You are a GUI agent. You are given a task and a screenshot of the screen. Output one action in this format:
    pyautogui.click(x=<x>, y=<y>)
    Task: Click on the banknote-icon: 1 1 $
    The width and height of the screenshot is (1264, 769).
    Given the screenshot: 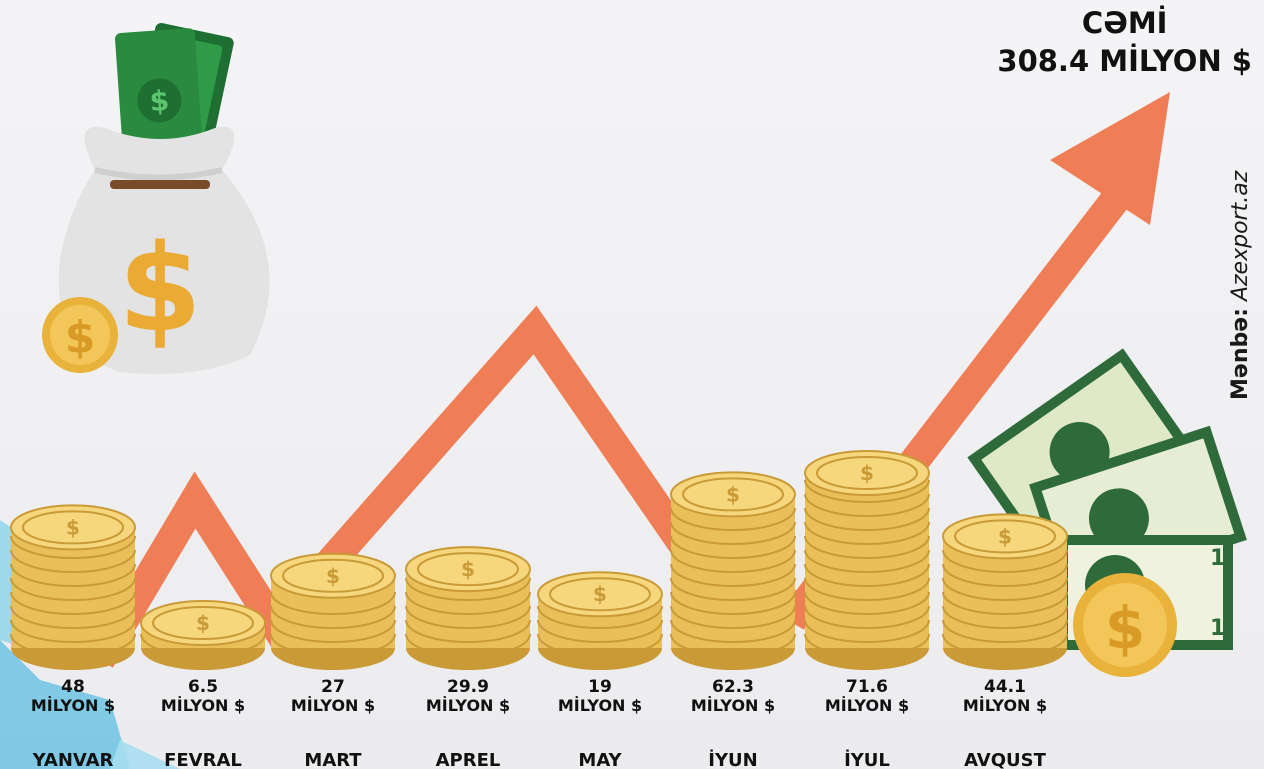 What is the action you would take?
    pyautogui.click(x=1107, y=512)
    